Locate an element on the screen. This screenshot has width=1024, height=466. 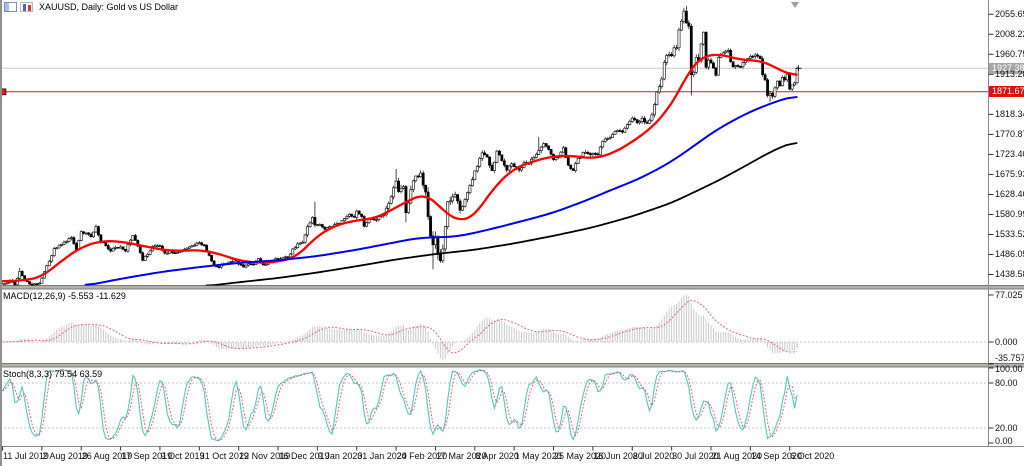
candlestick-chart-icon is located at coordinates (26, 7).